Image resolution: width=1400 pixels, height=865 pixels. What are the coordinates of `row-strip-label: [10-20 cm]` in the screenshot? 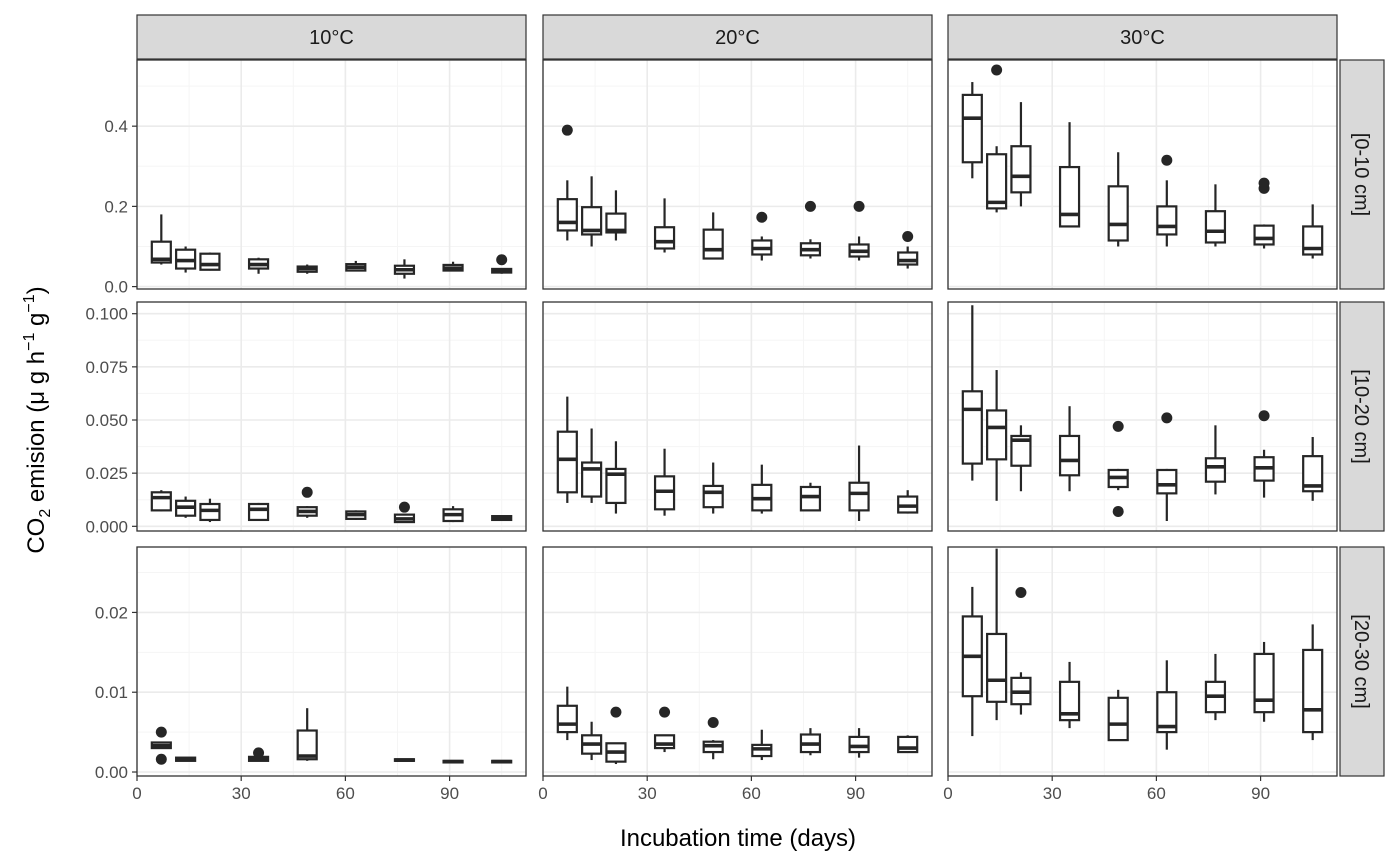 It's located at (1361, 416).